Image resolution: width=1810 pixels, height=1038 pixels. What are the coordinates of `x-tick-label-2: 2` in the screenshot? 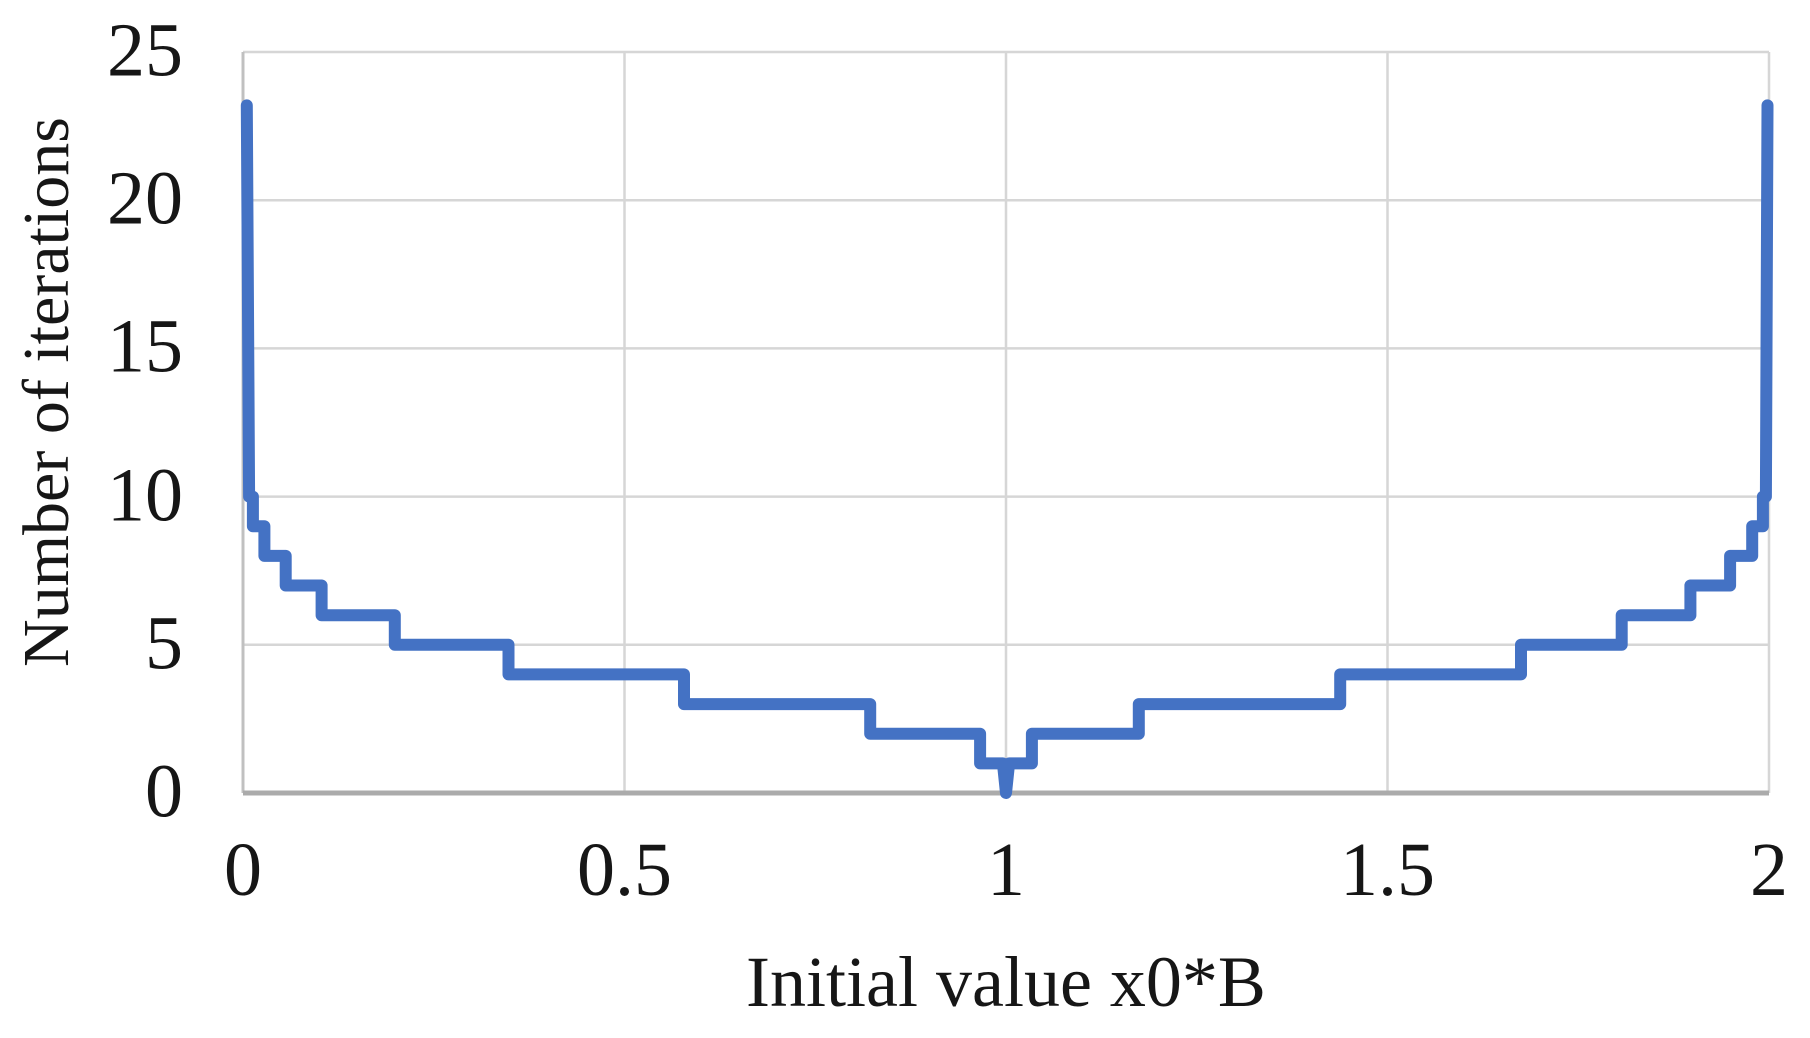 It's located at (1769, 870).